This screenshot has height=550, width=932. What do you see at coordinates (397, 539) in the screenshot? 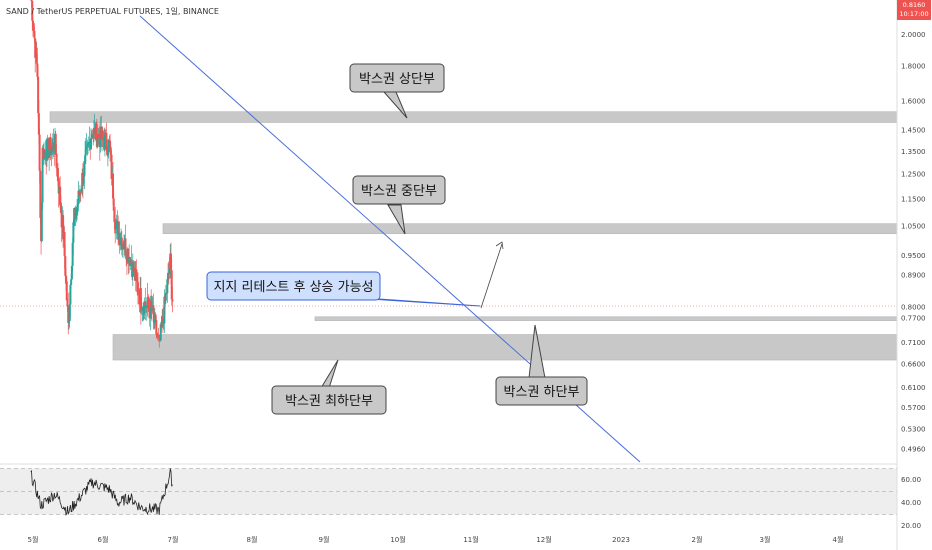
I see `date-tick: 10월` at bounding box center [397, 539].